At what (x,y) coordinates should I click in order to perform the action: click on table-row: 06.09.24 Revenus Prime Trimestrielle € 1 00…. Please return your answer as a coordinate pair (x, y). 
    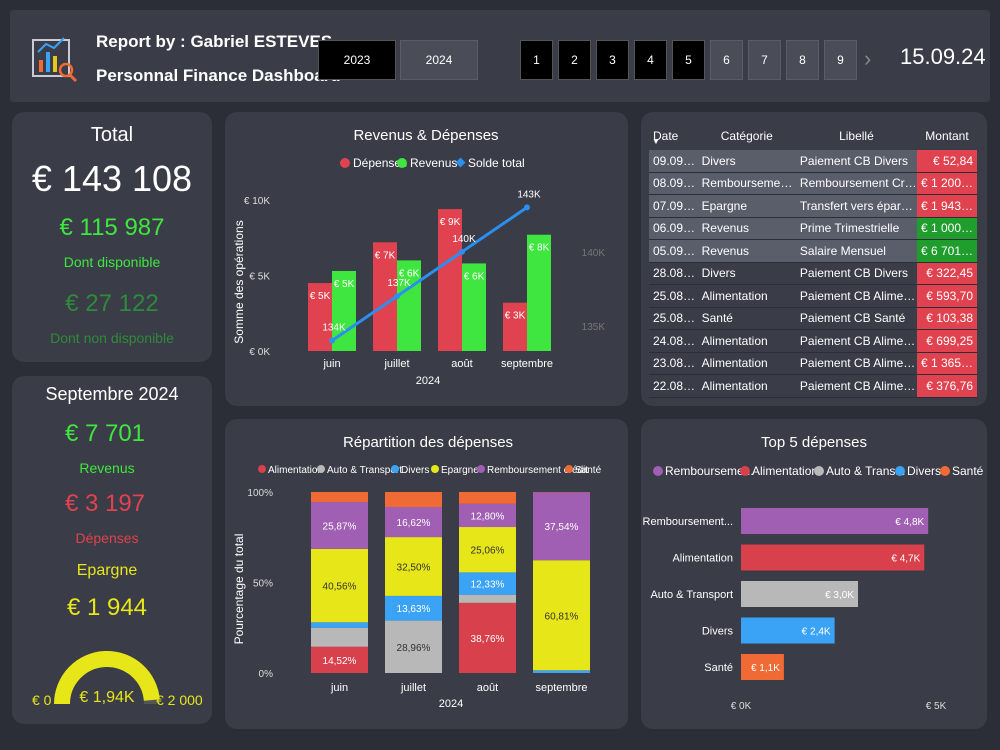
    Looking at the image, I should click on (813, 228).